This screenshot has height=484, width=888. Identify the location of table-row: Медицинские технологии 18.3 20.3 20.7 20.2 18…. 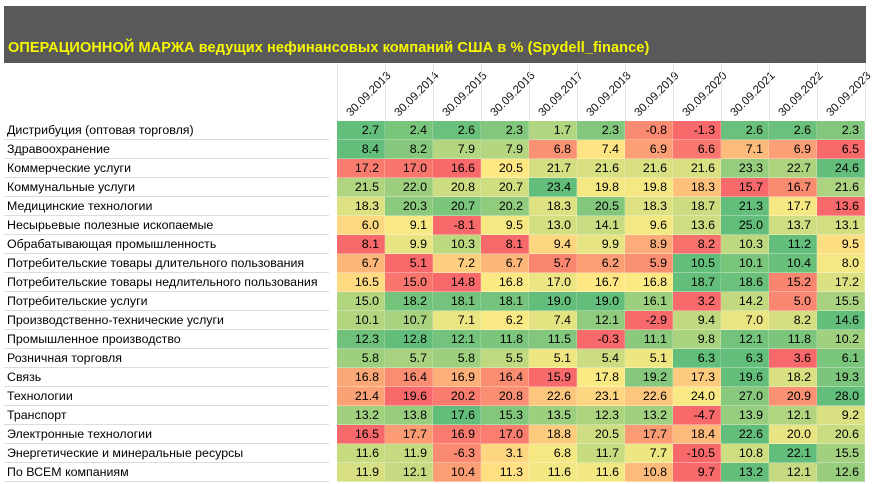
(434, 206).